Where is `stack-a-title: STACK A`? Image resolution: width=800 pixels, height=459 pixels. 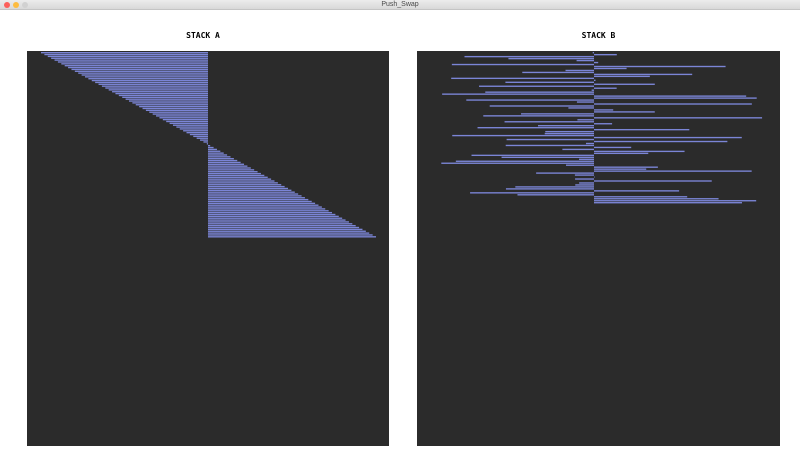 stack-a-title: STACK A is located at coordinates (203, 35).